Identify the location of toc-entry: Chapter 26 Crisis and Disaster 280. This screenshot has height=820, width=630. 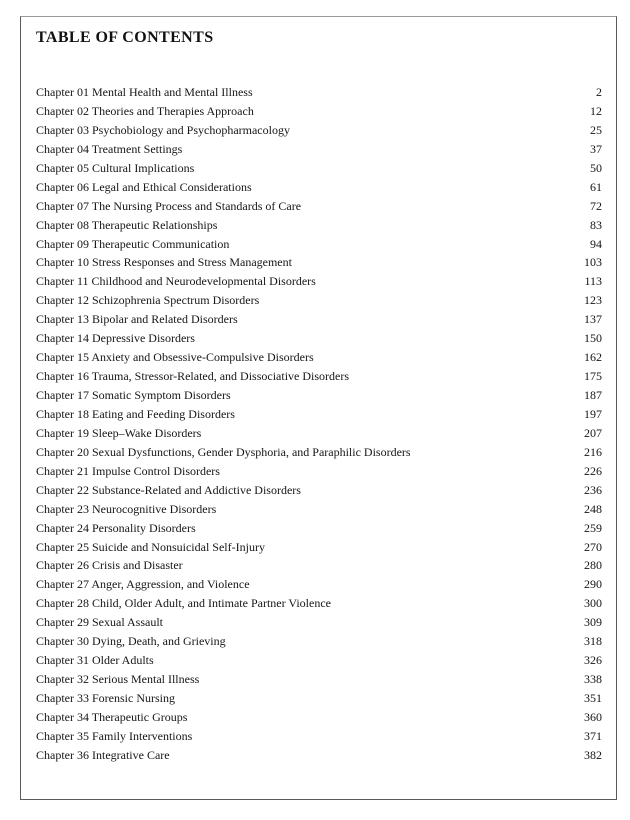
(319, 565).